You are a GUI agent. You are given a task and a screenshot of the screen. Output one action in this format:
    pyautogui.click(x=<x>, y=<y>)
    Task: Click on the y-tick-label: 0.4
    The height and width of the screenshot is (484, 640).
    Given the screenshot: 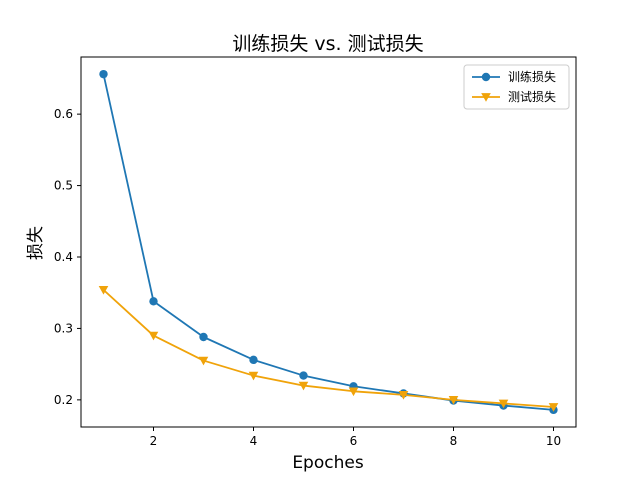 What is the action you would take?
    pyautogui.click(x=63, y=257)
    